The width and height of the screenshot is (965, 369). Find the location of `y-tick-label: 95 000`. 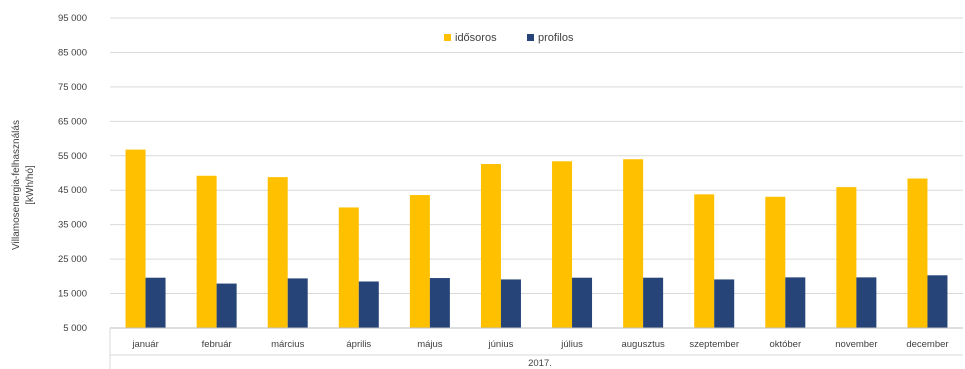

y-tick-label: 95 000 is located at coordinates (72, 18).